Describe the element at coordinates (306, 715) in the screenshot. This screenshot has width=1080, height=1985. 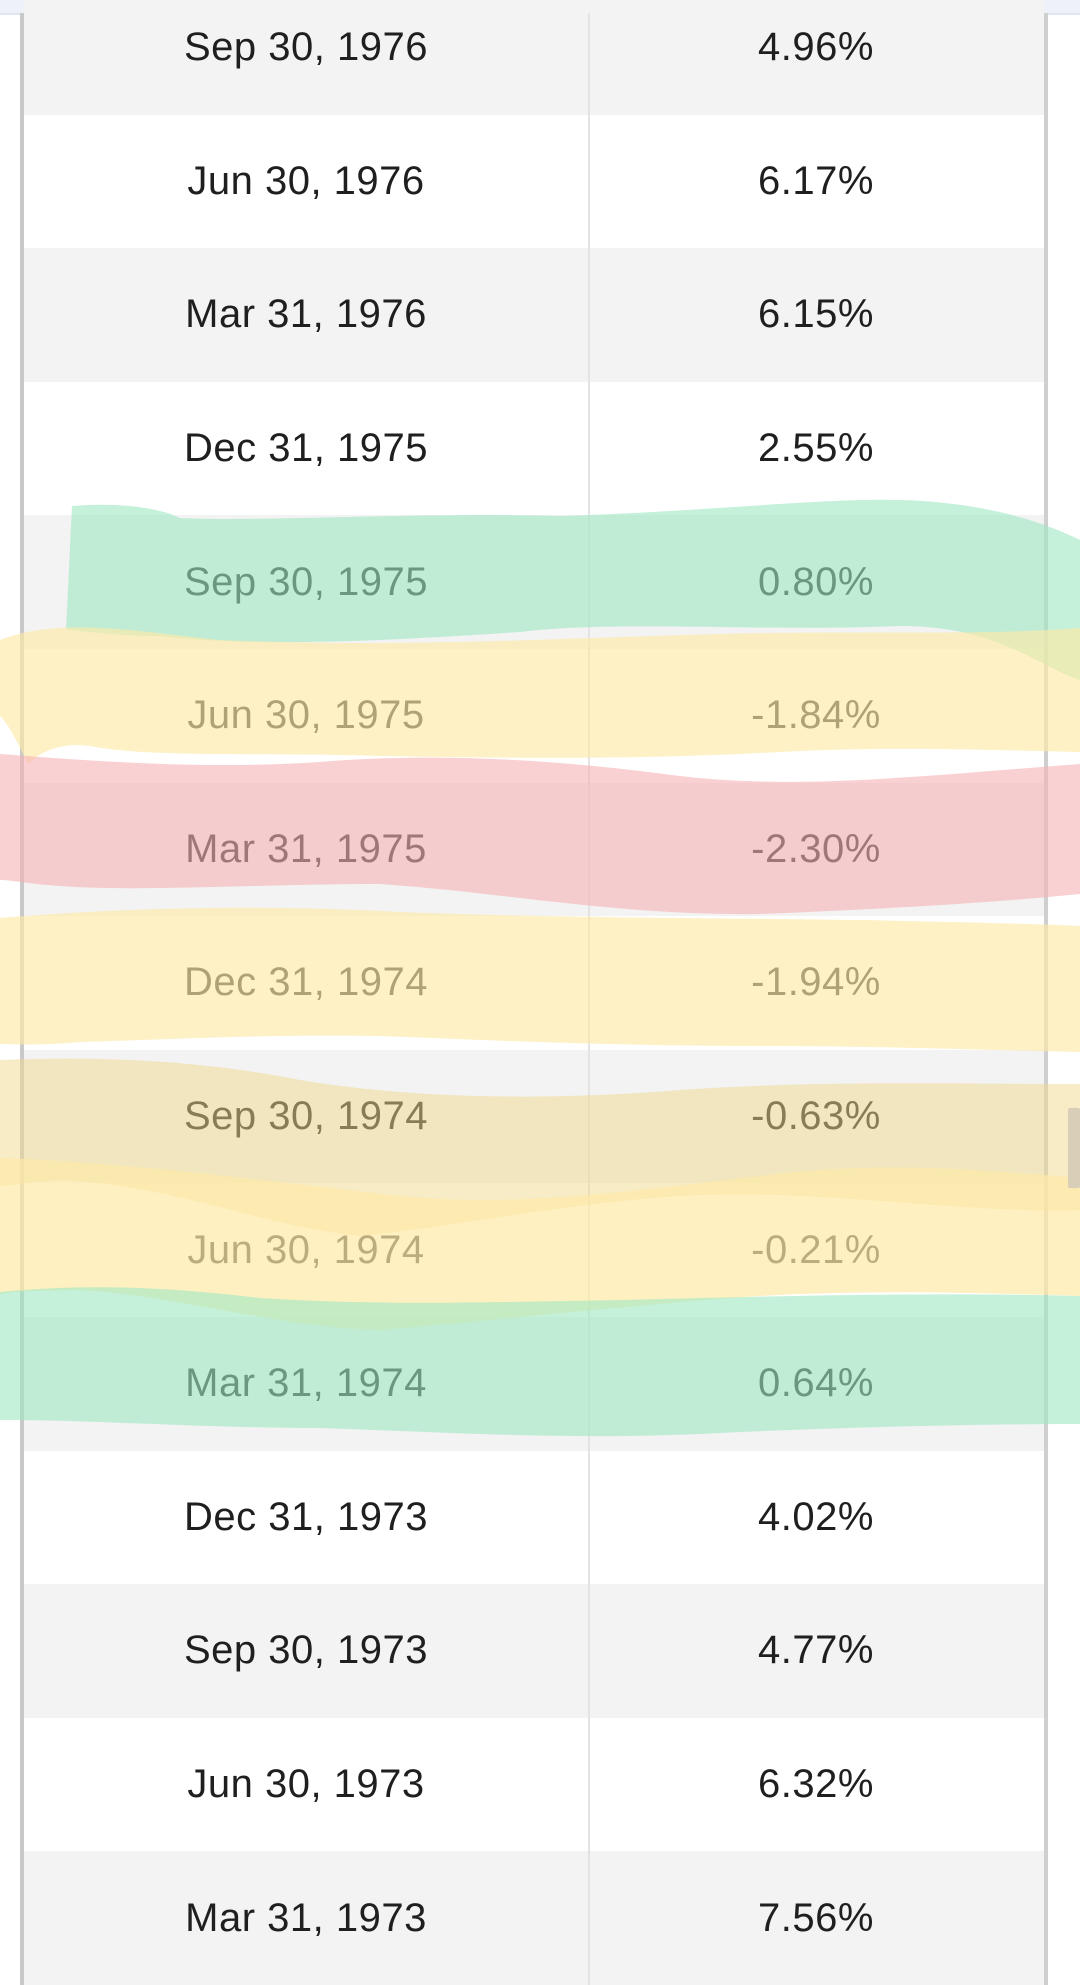
I see `date-cell: Jun 30, 1975` at that location.